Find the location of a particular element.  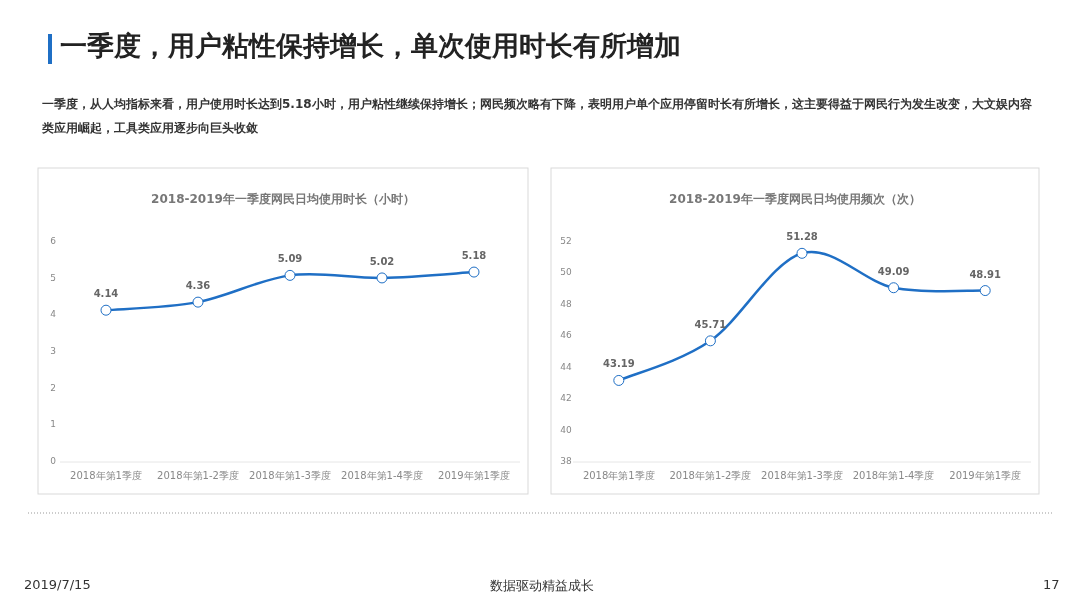

y-tick-label: 0 is located at coordinates (53, 461).